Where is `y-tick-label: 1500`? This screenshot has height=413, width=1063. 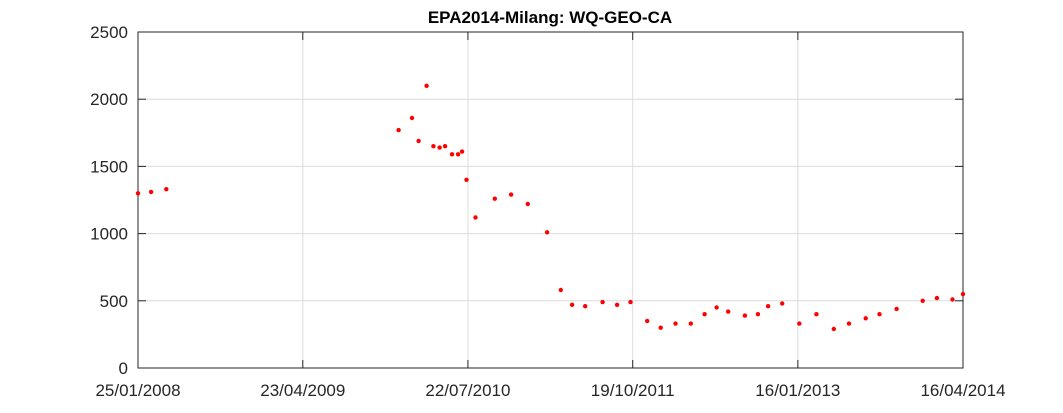
y-tick-label: 1500 is located at coordinates (109, 166).